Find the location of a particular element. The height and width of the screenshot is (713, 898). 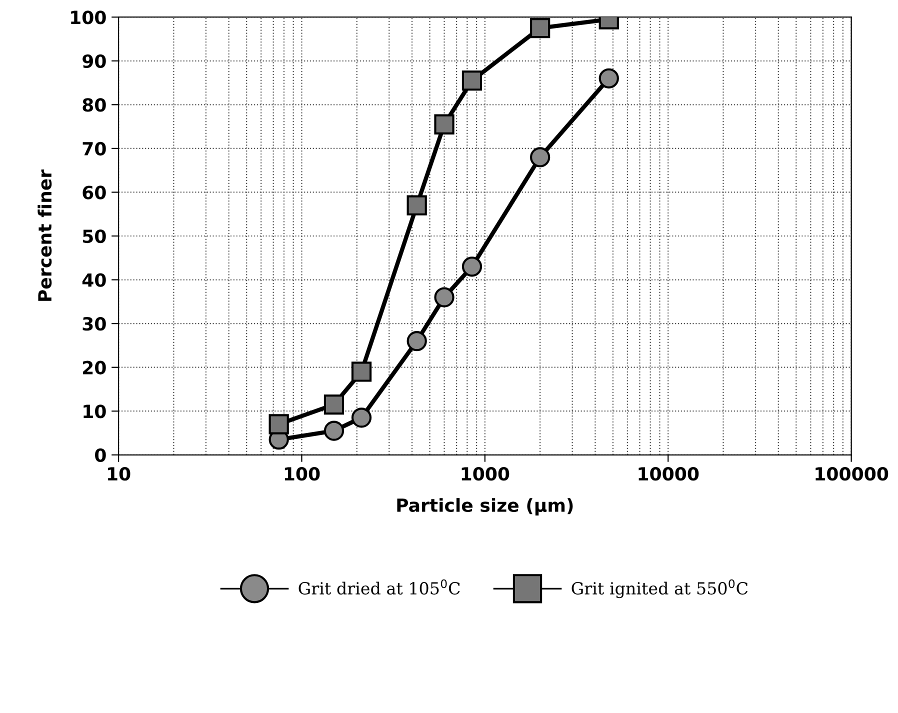

x-tick-label: 100 is located at coordinates (302, 474).